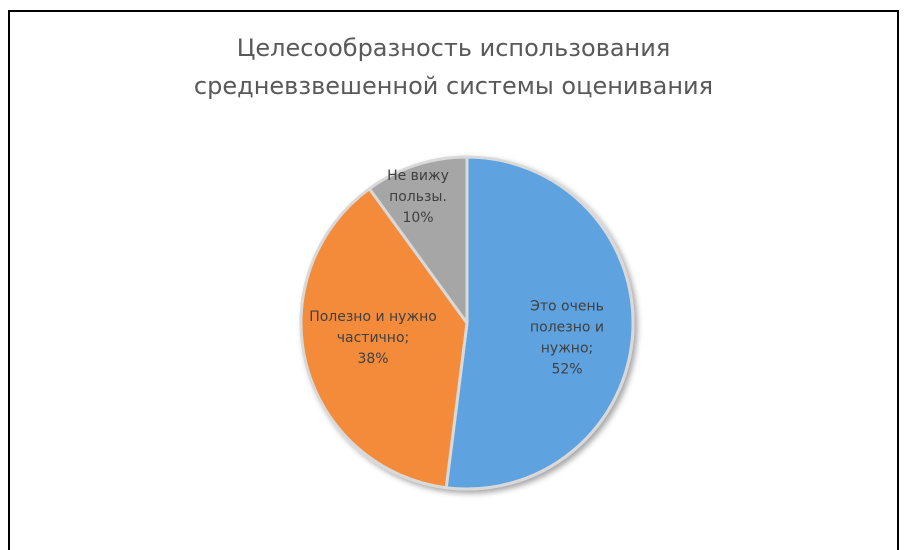 This screenshot has width=907, height=550. Describe the element at coordinates (453, 86) in the screenshot. I see `chart-title-line-2: средневзвешенной системы оценивания` at that location.